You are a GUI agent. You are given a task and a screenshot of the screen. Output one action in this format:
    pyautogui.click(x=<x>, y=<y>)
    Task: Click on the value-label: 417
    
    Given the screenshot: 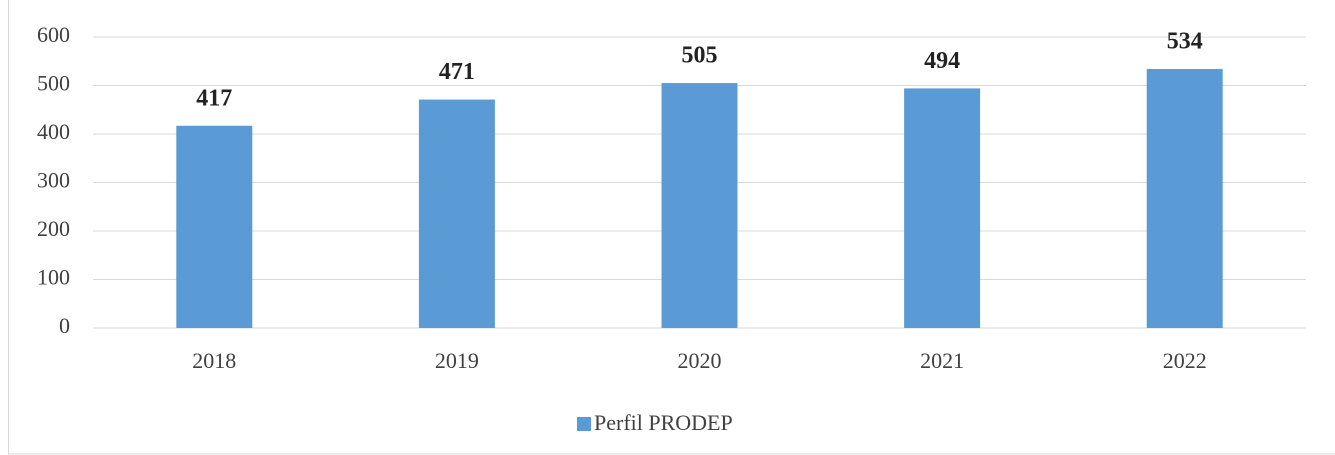 What is the action you would take?
    pyautogui.click(x=214, y=98)
    